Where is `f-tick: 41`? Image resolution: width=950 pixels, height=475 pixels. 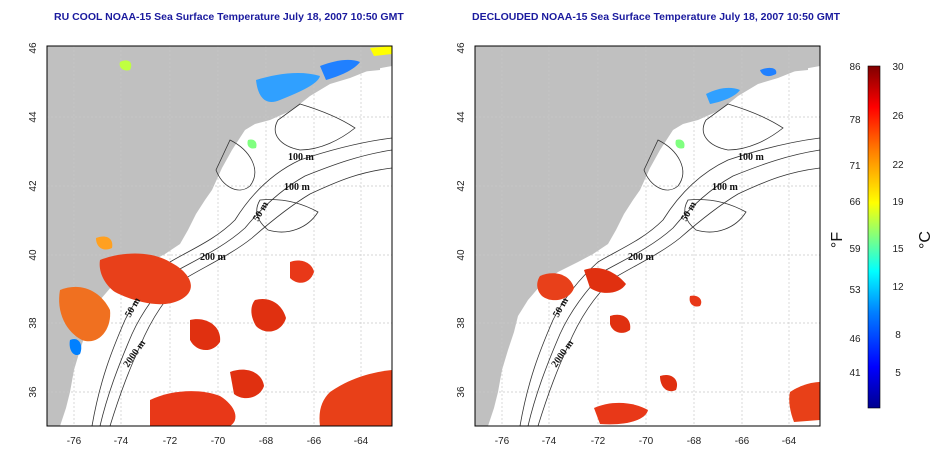
f-tick: 41 is located at coordinates (855, 373).